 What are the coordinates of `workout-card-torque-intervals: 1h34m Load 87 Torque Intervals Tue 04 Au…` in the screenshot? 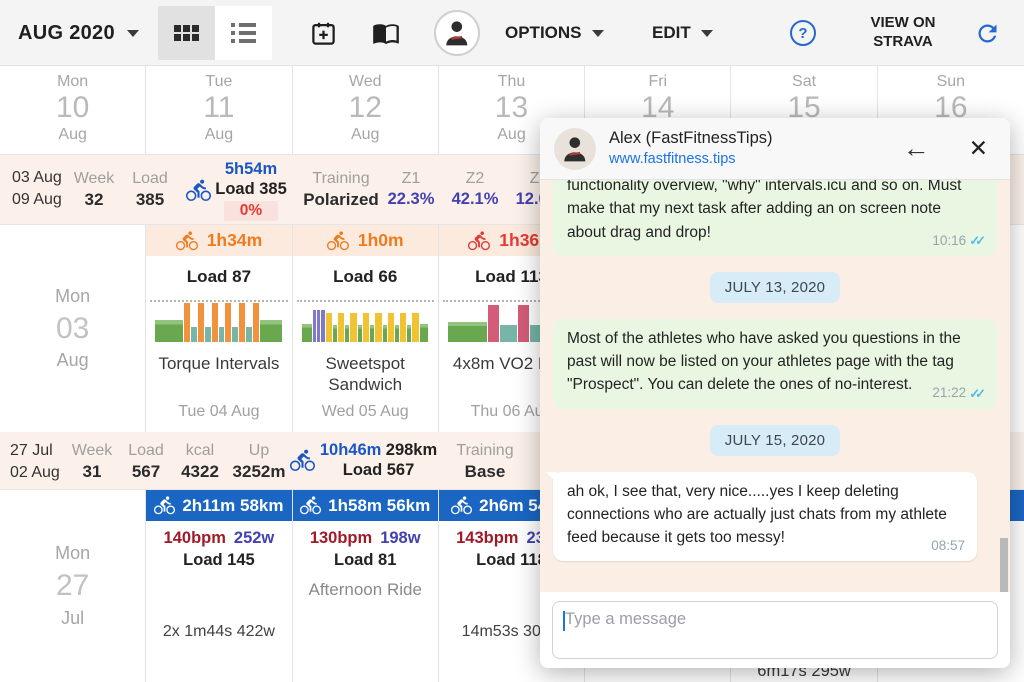 It's located at (219, 328).